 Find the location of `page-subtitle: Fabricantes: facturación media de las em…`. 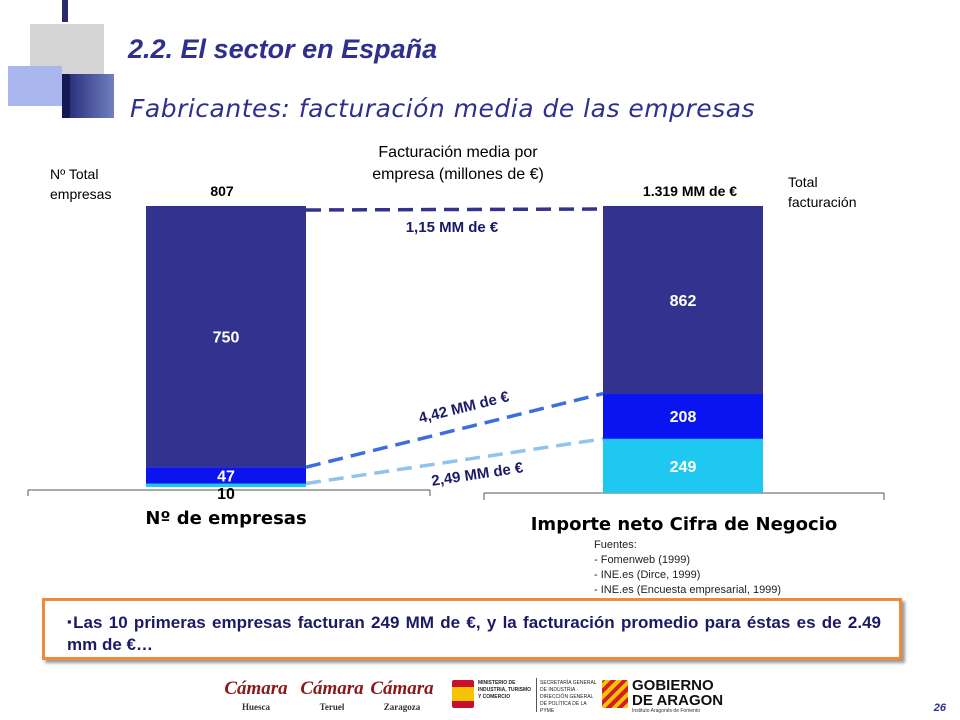

page-subtitle: Fabricantes: facturación media de las em… is located at coordinates (443, 108).